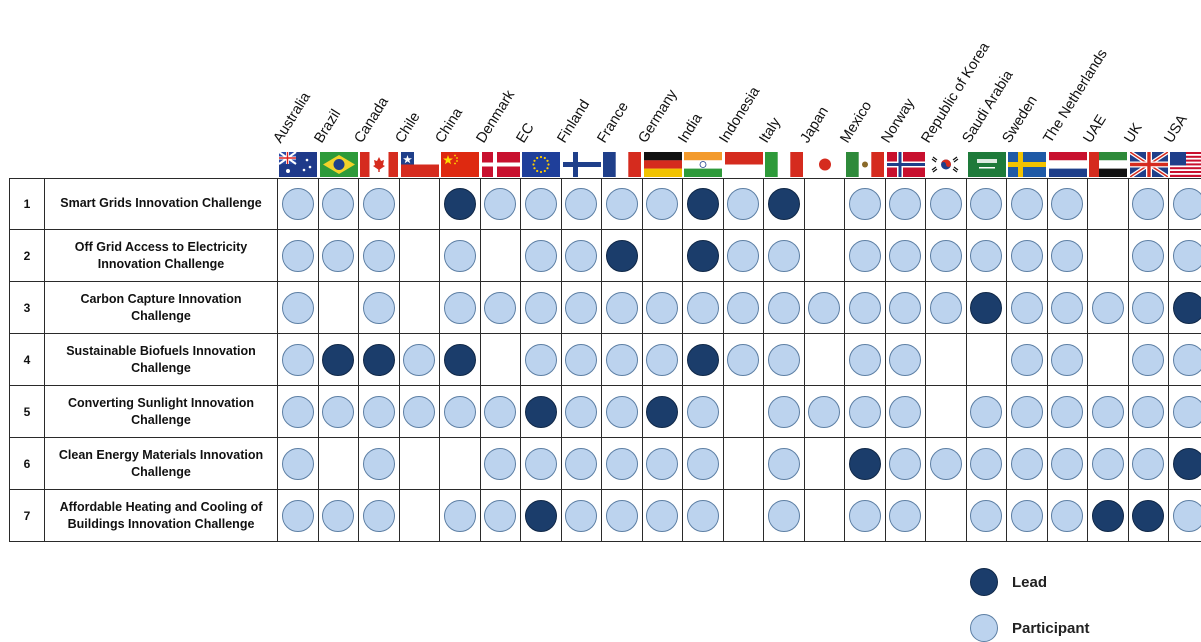 Image resolution: width=1201 pixels, height=642 pixels. I want to click on country-label-canada: Canada, so click(371, 120).